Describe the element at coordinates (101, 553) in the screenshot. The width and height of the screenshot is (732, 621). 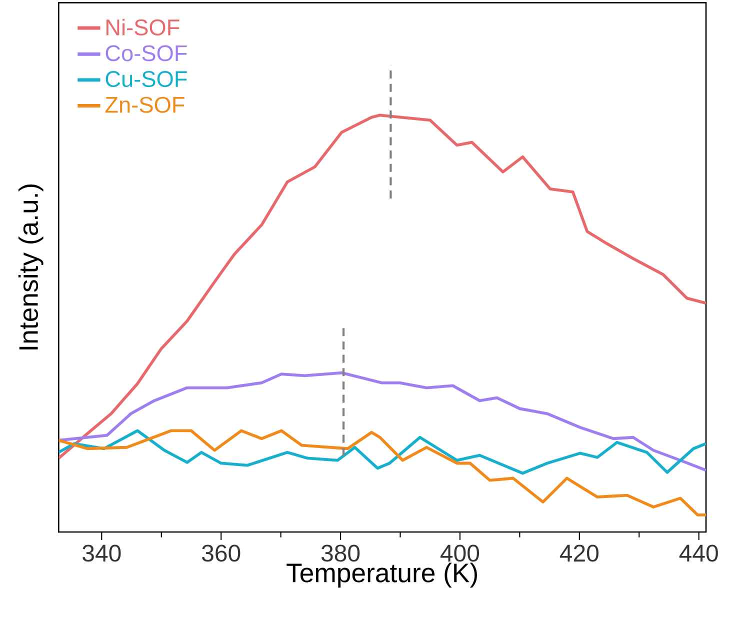
I see `x-tick-label: 340` at that location.